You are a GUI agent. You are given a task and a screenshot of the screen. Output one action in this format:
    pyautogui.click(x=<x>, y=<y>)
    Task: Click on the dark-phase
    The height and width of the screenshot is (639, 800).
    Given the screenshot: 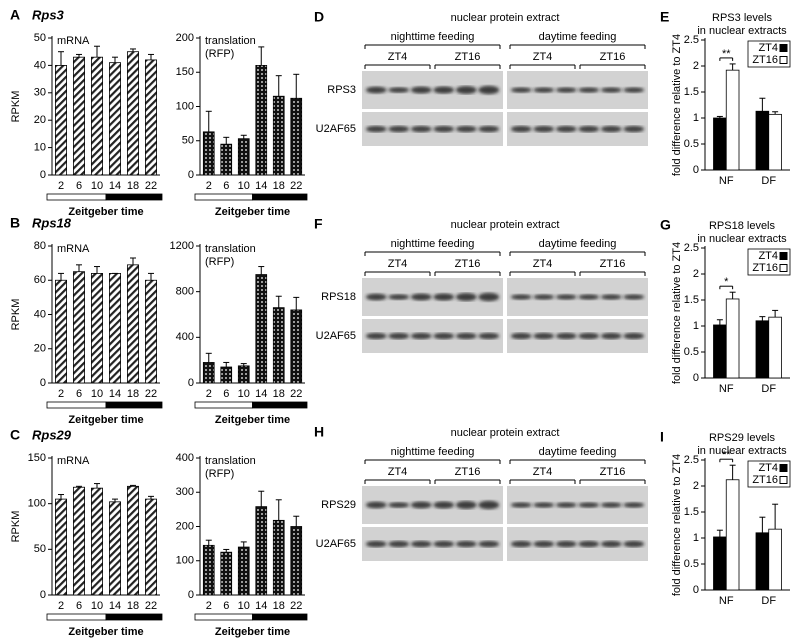 What is the action you would take?
    pyautogui.click(x=280, y=197)
    